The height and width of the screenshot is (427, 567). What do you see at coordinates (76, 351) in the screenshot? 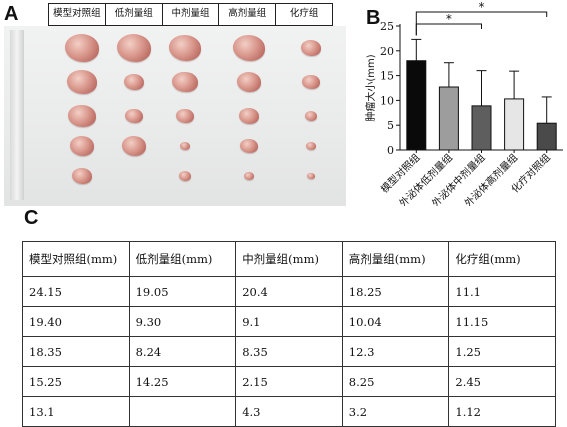
I see `table-cell: 18.35` at bounding box center [76, 351].